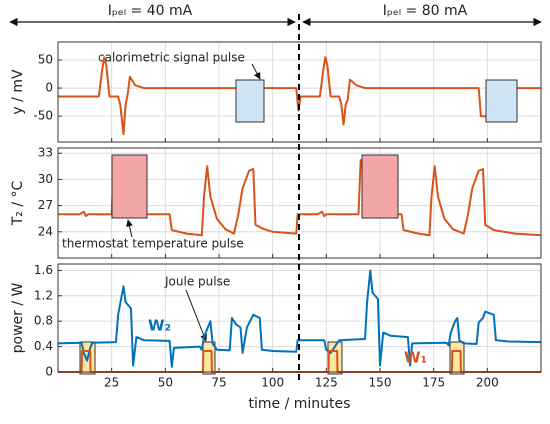 The height and width of the screenshot is (424, 550). I want to click on header-label: Iₚₑₗ = 40 mA, so click(150, 11).